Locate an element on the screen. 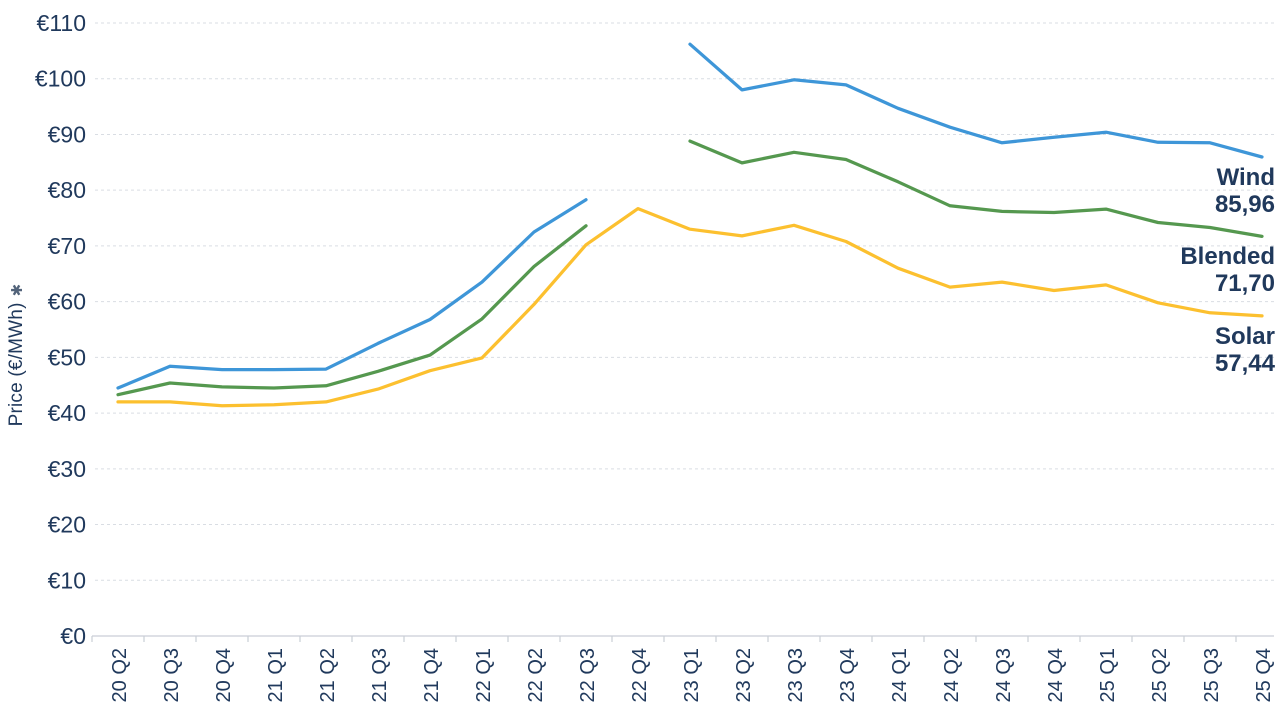 The width and height of the screenshot is (1280, 720). x-tick-label: 21 Q4 is located at coordinates (432, 675).